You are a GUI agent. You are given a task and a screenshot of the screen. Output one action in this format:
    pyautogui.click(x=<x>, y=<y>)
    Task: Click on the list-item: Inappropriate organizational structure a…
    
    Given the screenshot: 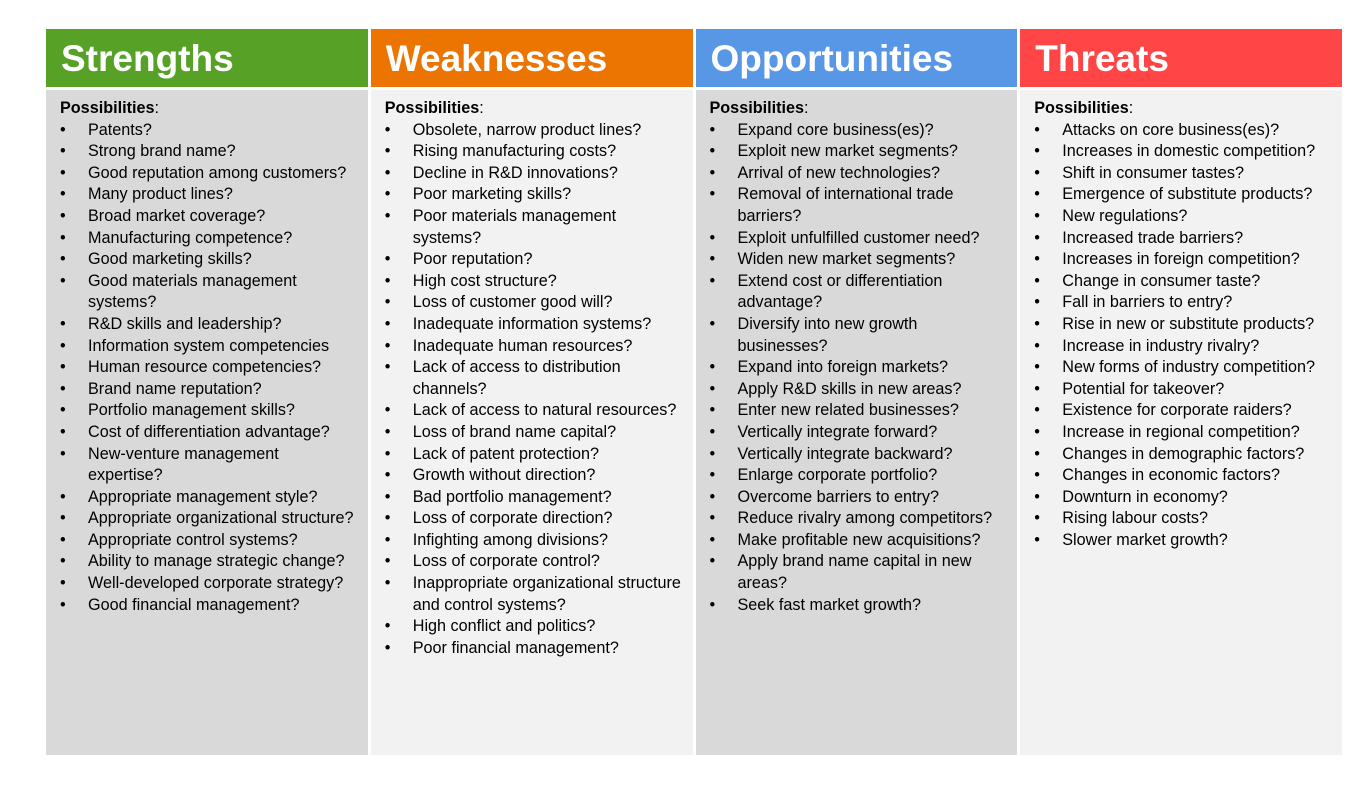 What is the action you would take?
    pyautogui.click(x=534, y=594)
    